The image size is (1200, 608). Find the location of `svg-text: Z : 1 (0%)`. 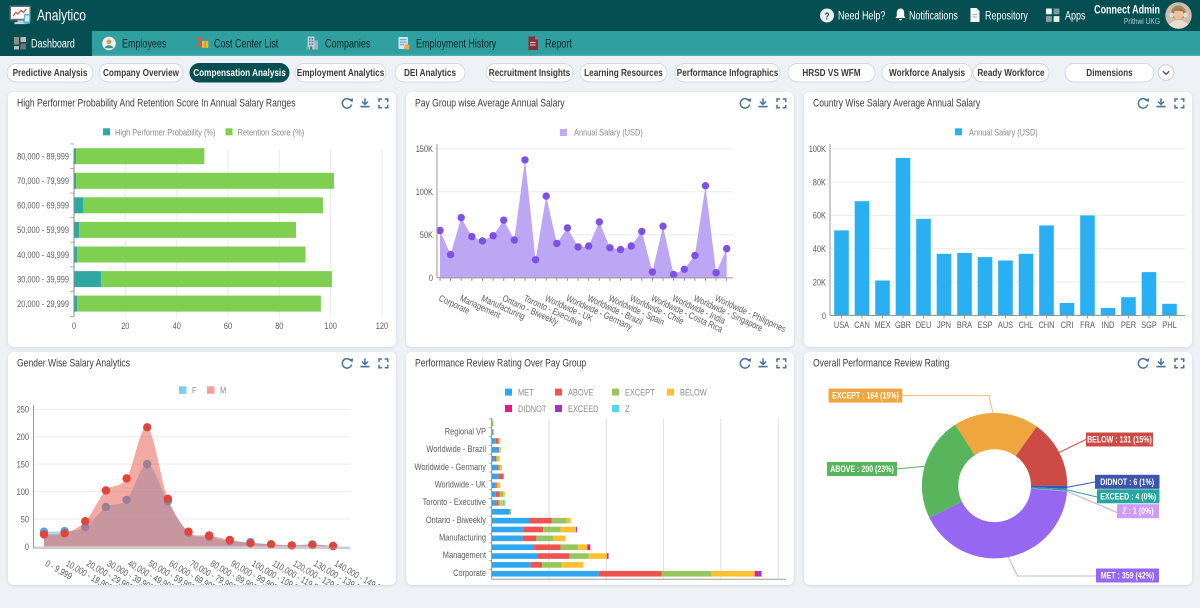

svg-text: Z : 1 (0%) is located at coordinates (1137, 511).